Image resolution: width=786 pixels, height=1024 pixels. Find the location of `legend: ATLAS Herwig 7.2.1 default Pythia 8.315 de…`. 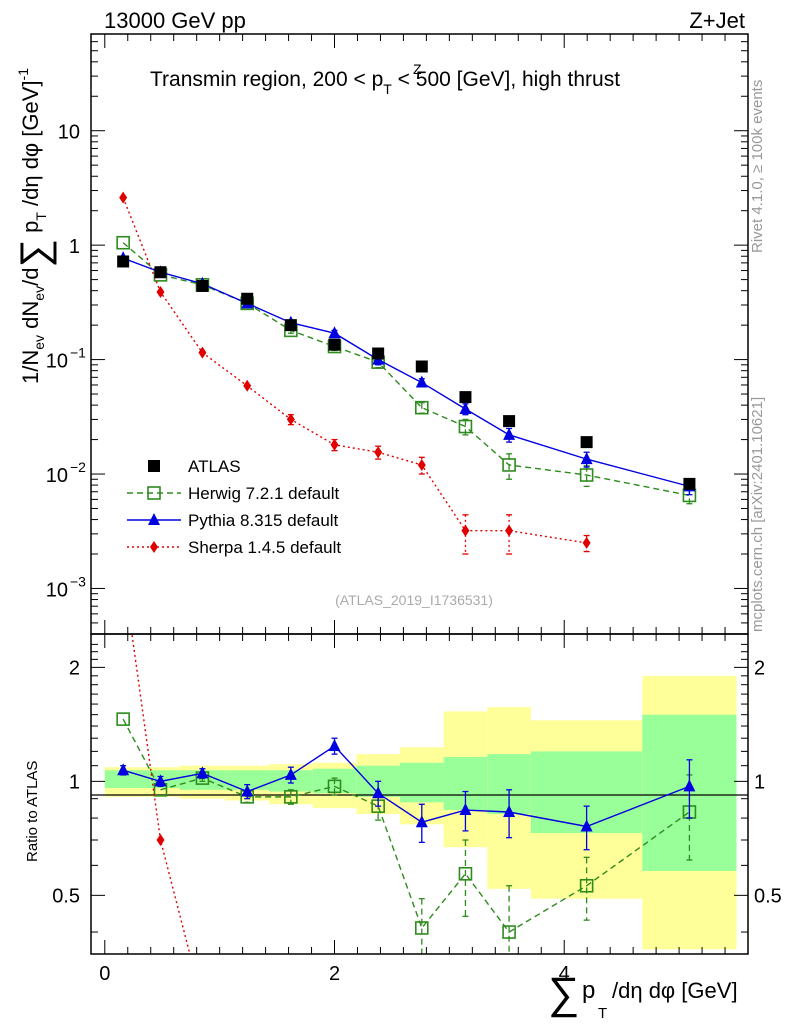

legend: ATLAS Herwig 7.2.1 default Pythia 8.315 de… is located at coordinates (234, 507).